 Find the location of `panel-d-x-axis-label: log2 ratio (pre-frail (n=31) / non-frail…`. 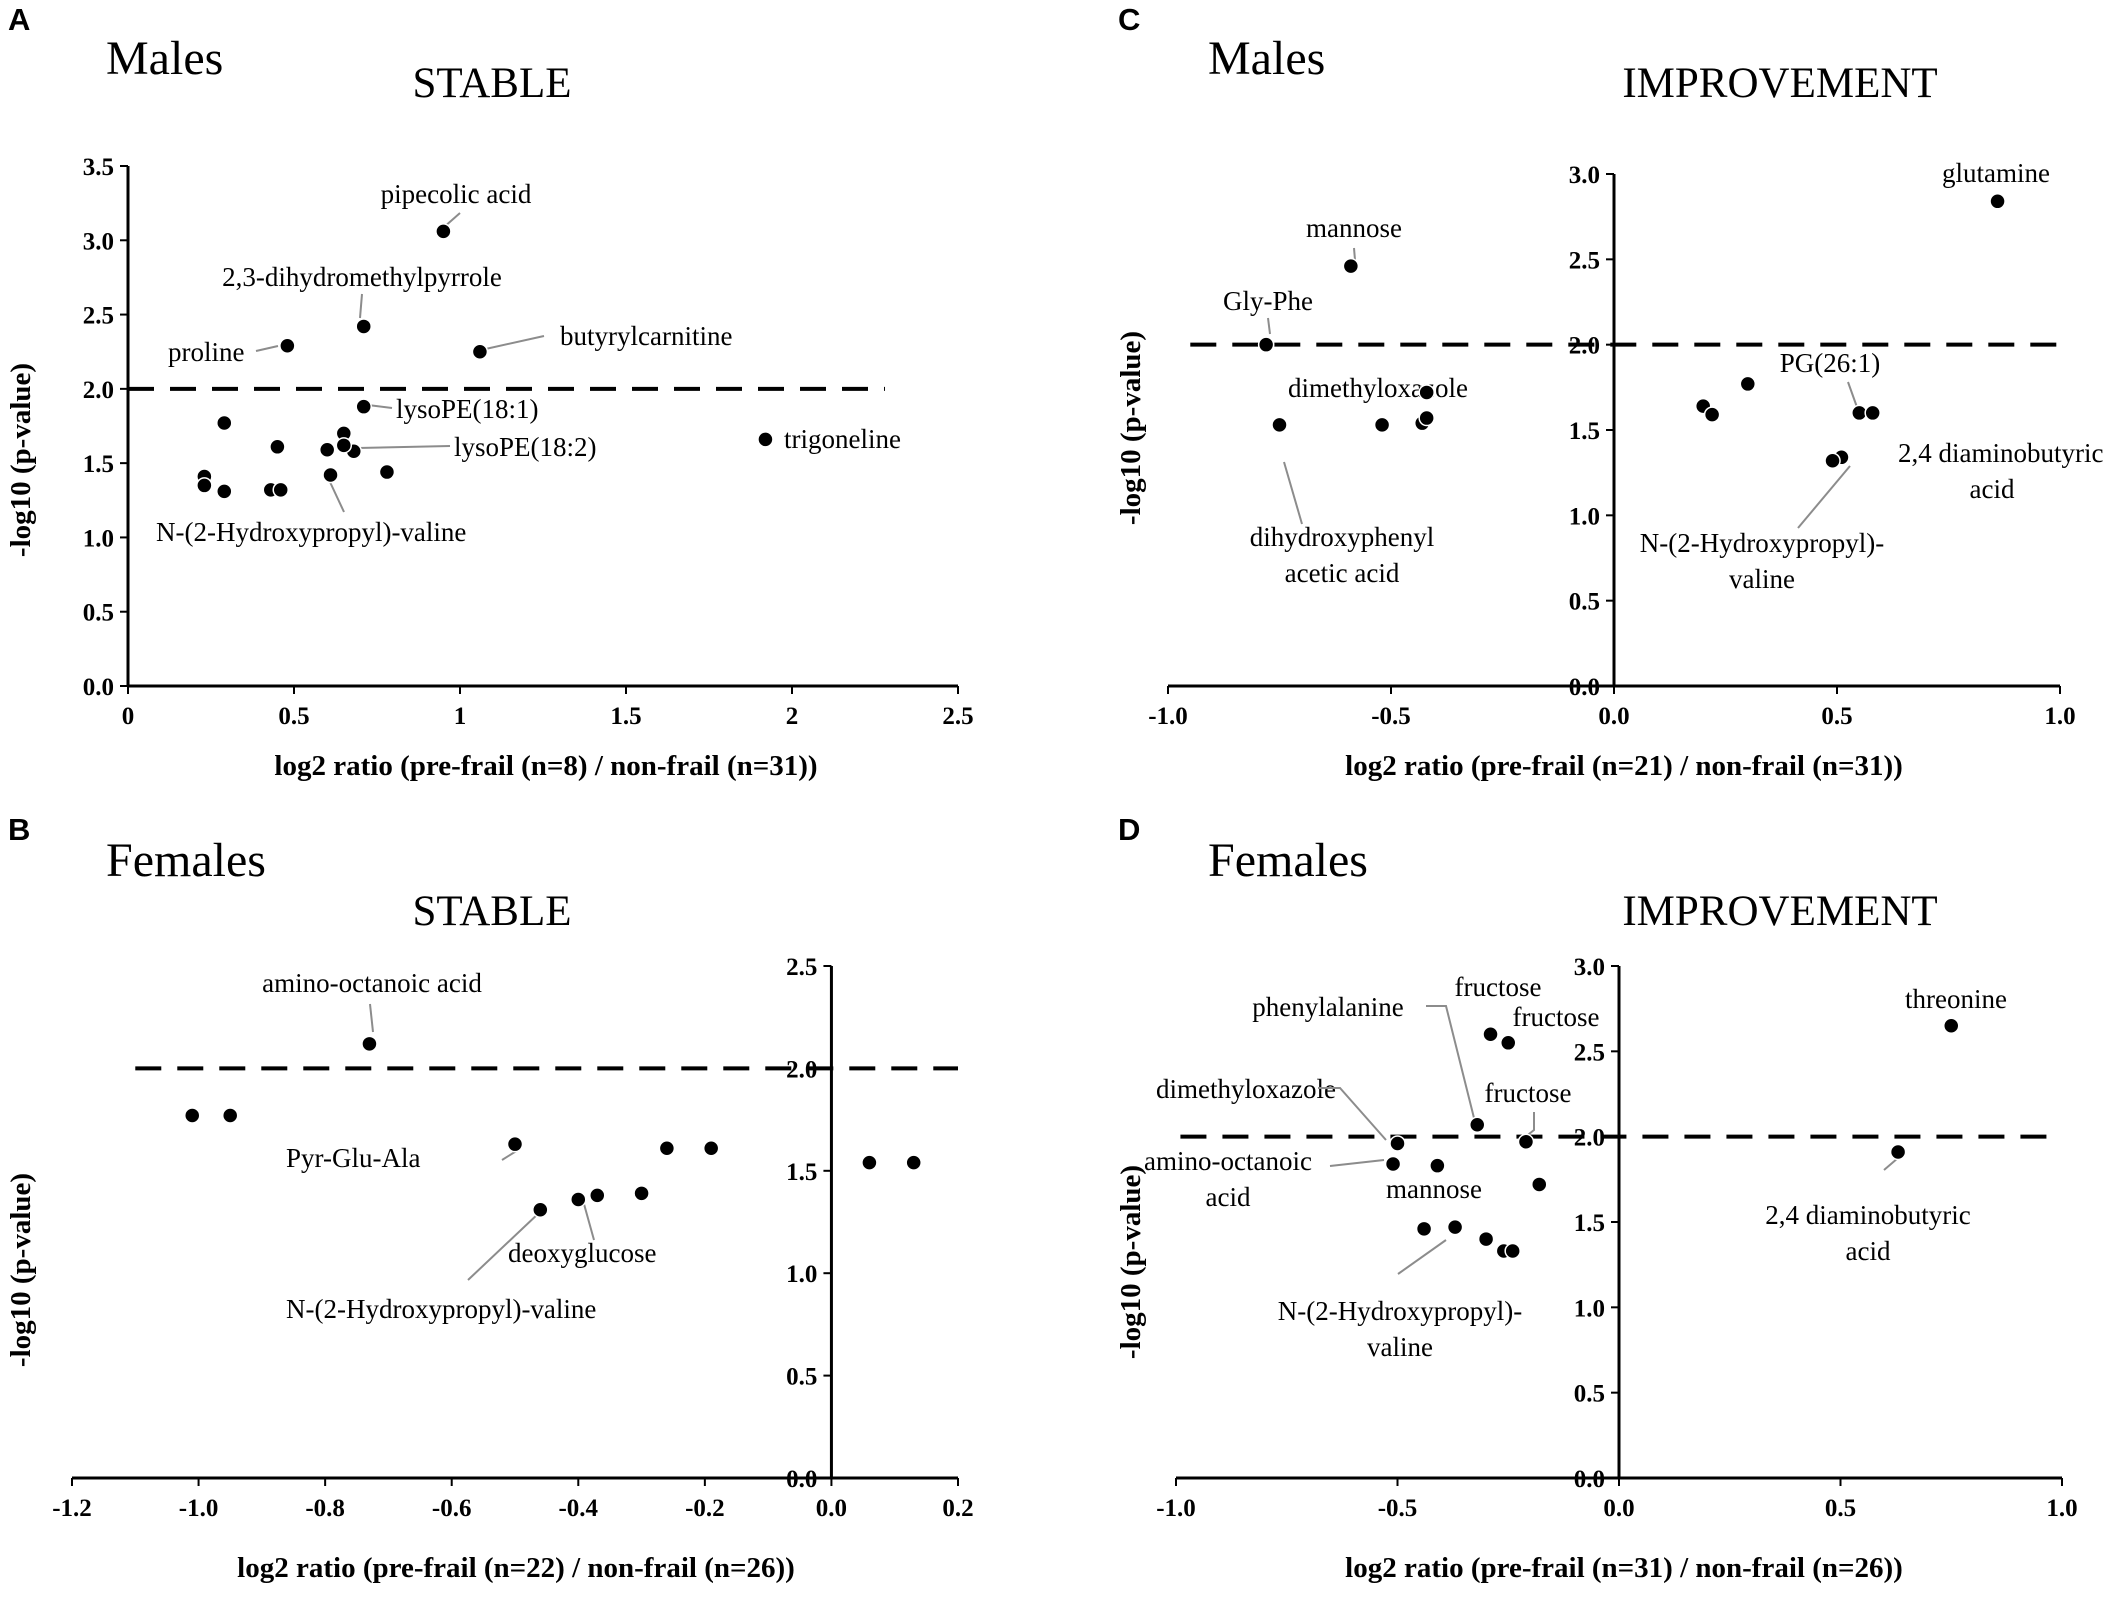

panel-d-x-axis-label: log2 ratio (pre-frail (n=31) / non-frail… is located at coordinates (1624, 1568).